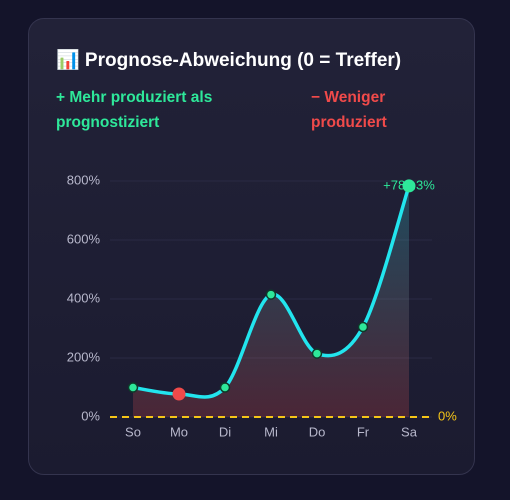 This screenshot has width=510, height=500. What do you see at coordinates (229, 60) in the screenshot?
I see `chart-title: 📊 Prognose-Abweichung (0 = Treffer)` at bounding box center [229, 60].